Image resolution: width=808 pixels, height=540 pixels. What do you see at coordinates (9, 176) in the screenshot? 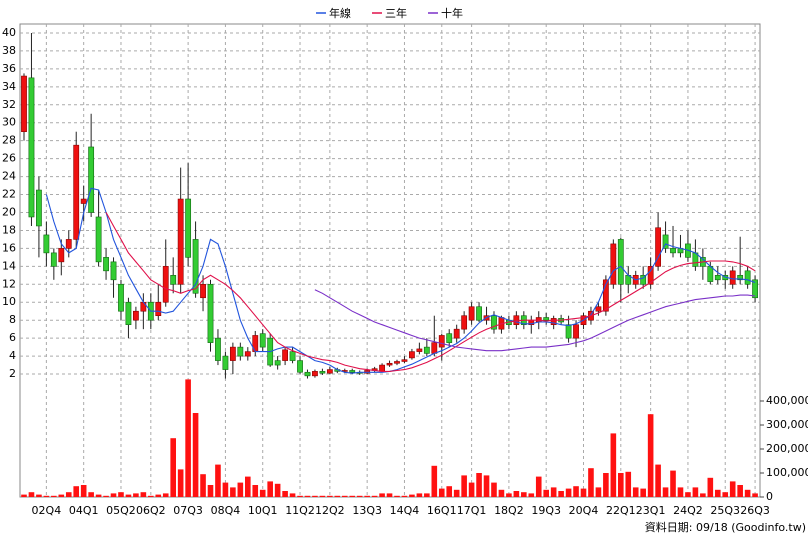
I see `y-tick-label: 24` at bounding box center [9, 176].